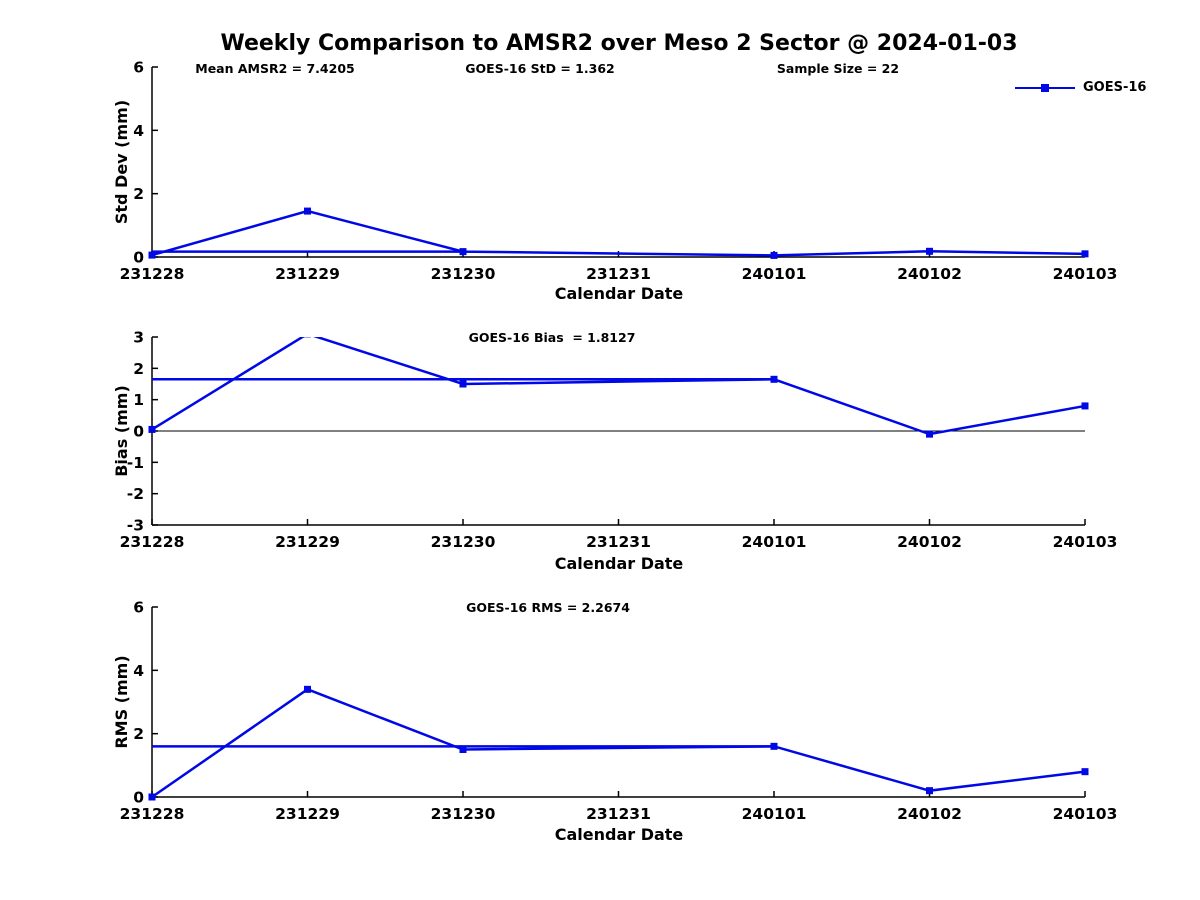  I want to click on mean-amsr2-annotation: Mean AMSR2 = 7.4205, so click(275, 68).